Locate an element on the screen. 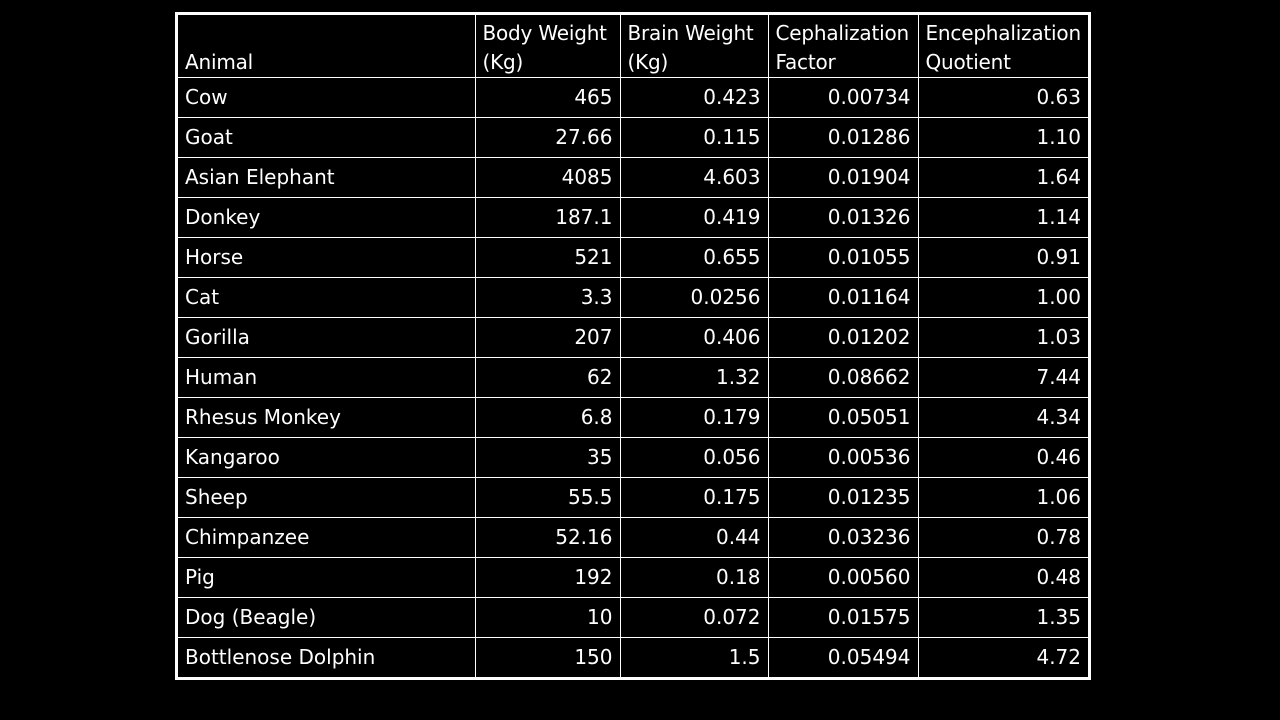 Image resolution: width=1280 pixels, height=720 pixels. cell-animal: Donkey is located at coordinates (327, 217).